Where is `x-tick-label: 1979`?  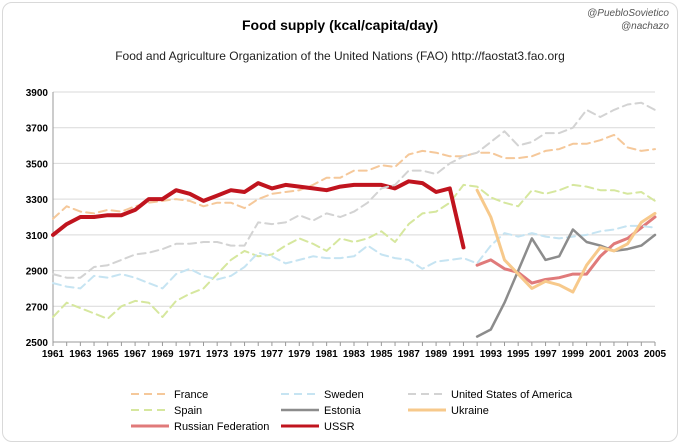 x-tick-label: 1979 is located at coordinates (299, 354).